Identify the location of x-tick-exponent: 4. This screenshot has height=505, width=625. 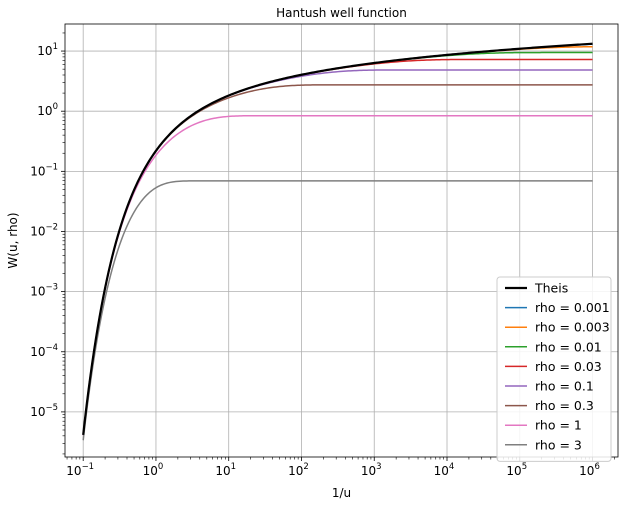
(451, 467).